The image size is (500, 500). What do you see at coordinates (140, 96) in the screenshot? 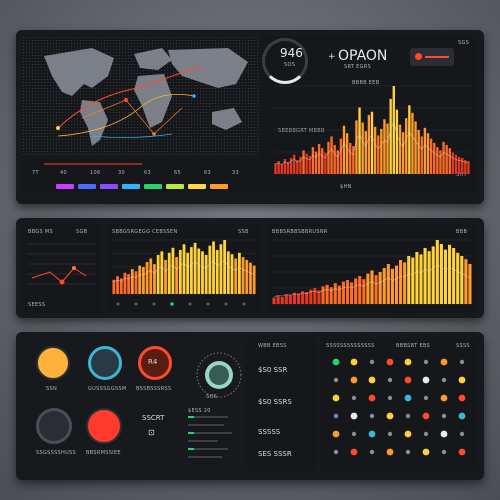
I see `world-map` at bounding box center [140, 96].